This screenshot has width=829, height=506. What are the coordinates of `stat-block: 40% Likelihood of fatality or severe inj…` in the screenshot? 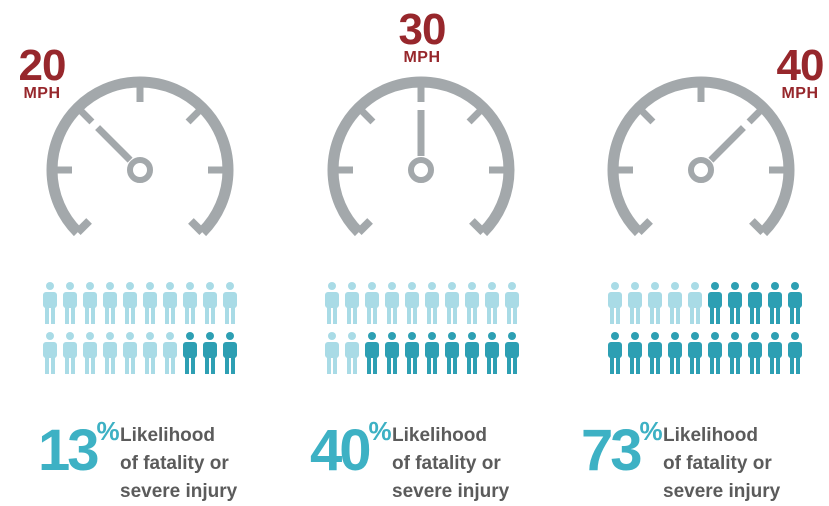 It's located at (430, 460).